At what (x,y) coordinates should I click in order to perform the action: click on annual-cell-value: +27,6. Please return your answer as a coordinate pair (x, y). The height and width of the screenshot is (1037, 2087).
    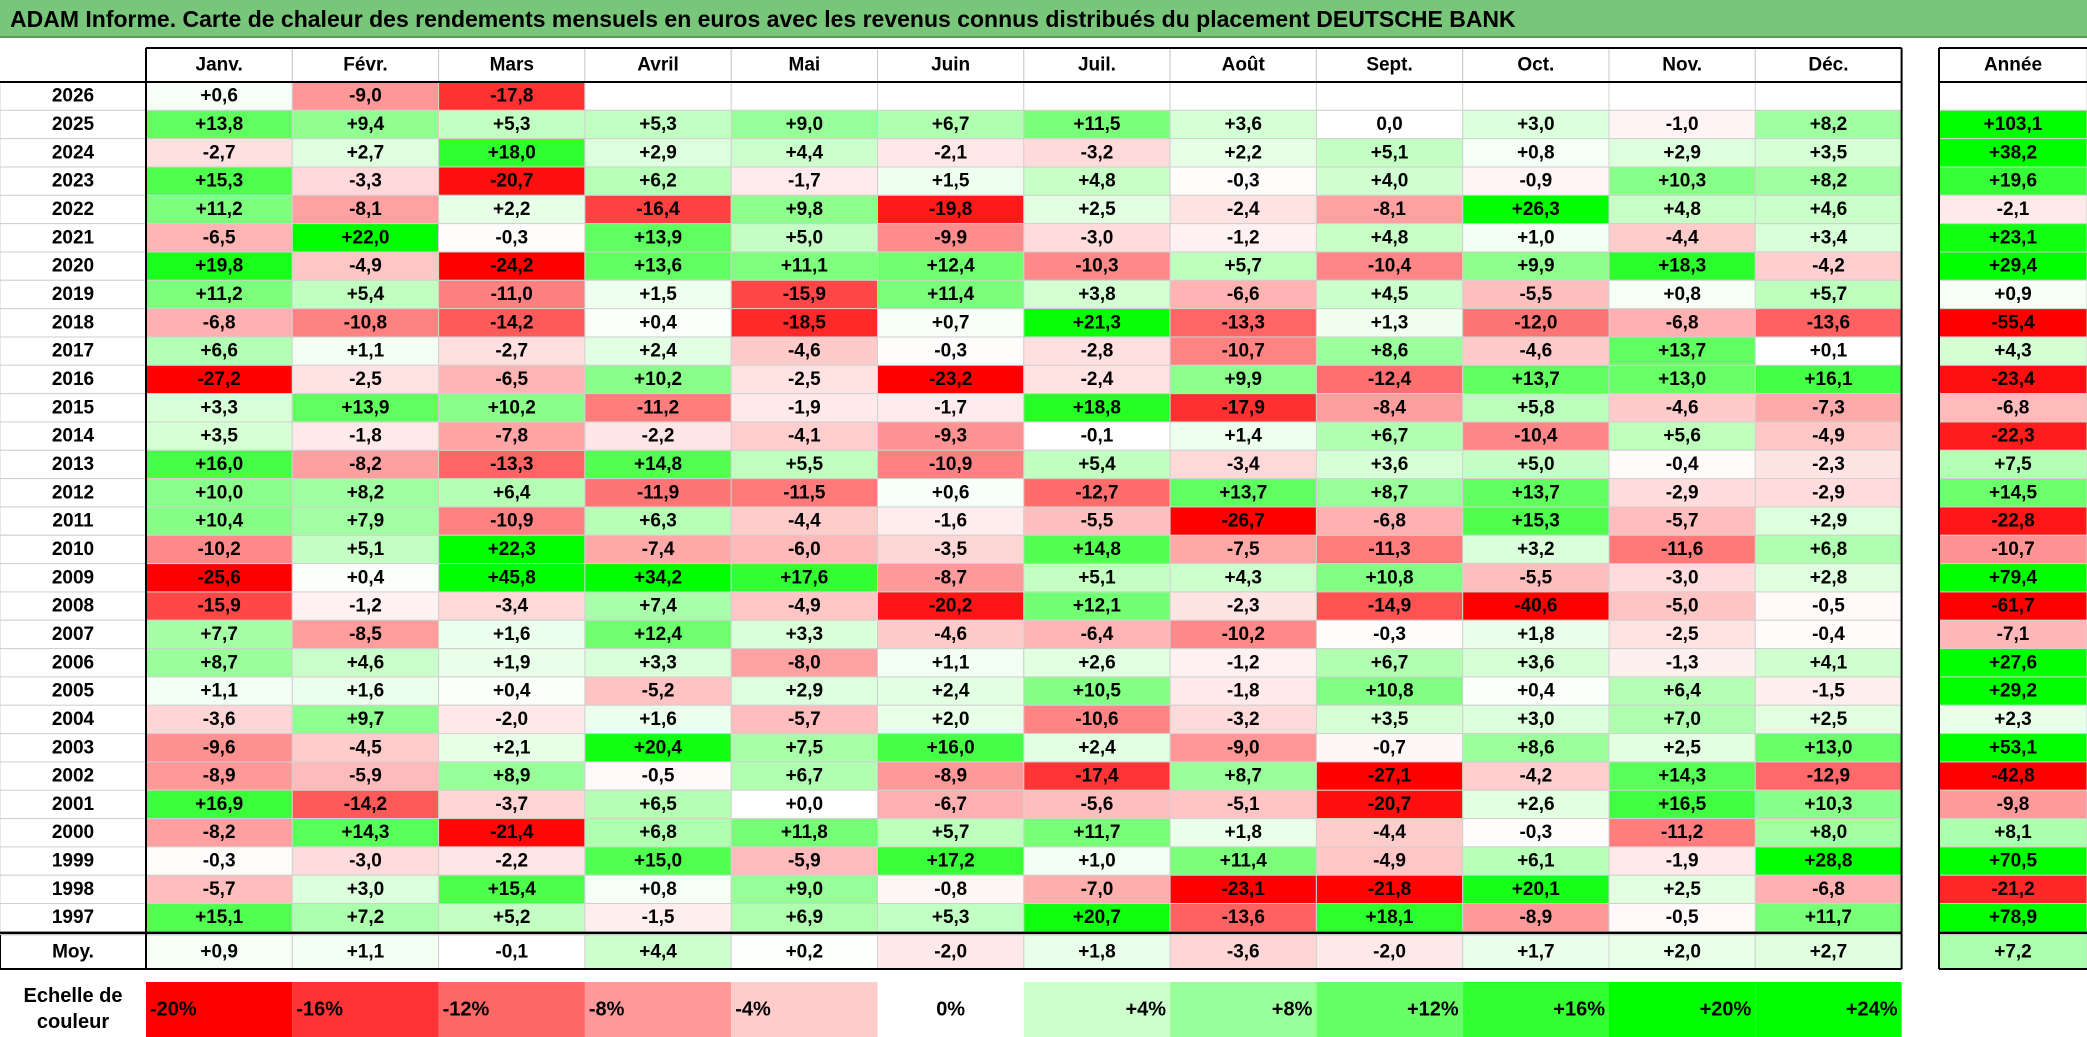
    Looking at the image, I should click on (2013, 662).